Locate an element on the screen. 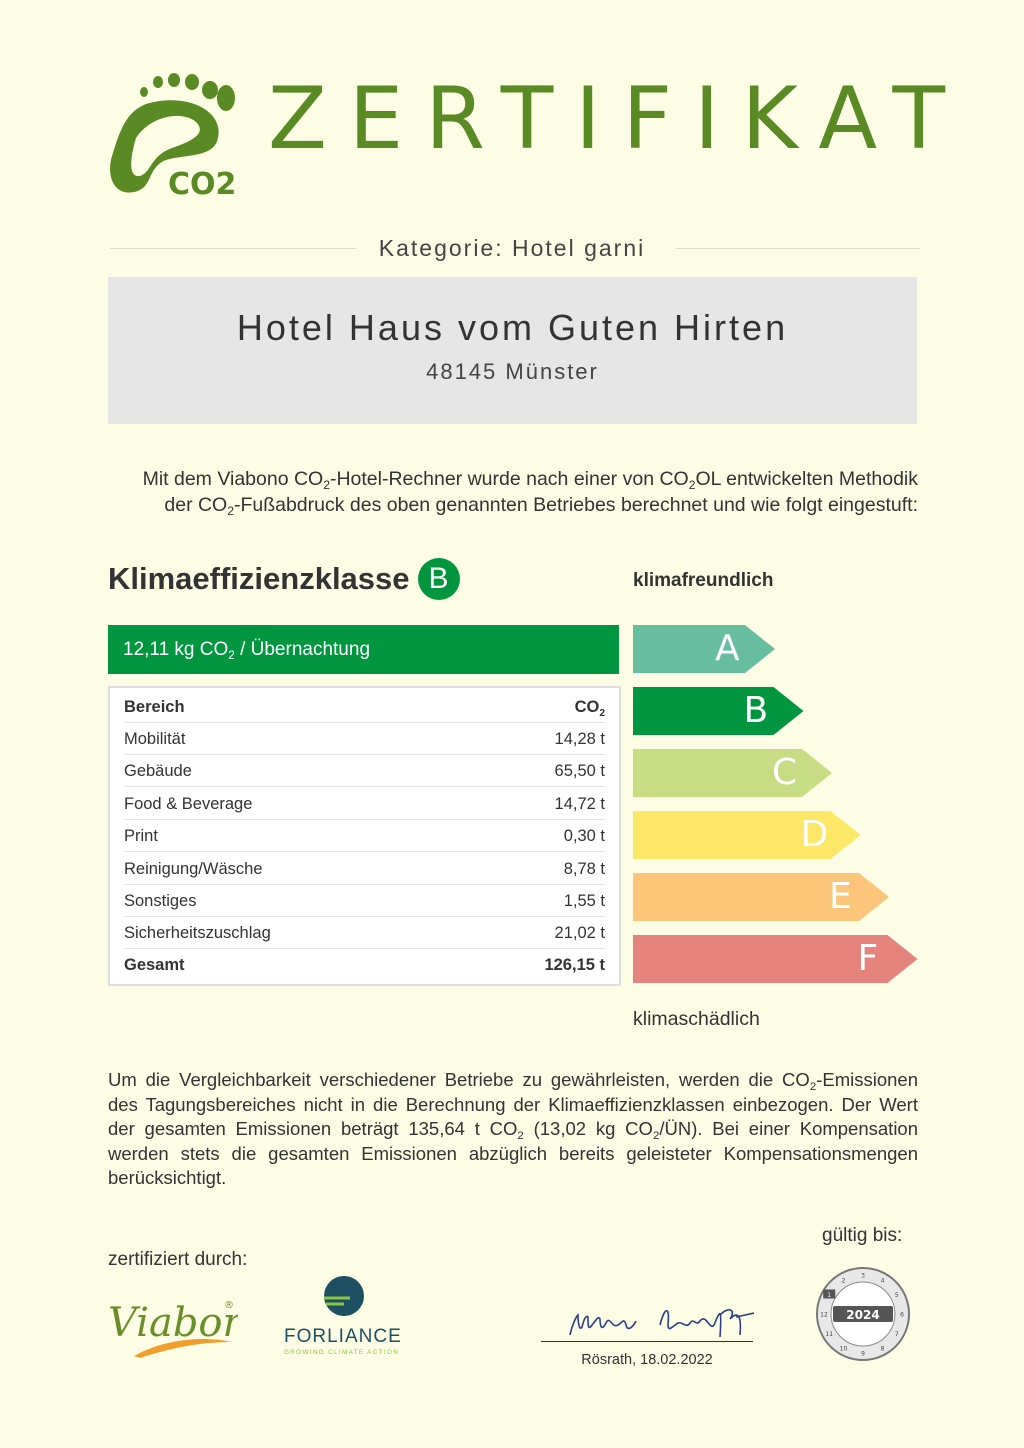  category-label: Kategorie: Hotel garni is located at coordinates (512, 248).